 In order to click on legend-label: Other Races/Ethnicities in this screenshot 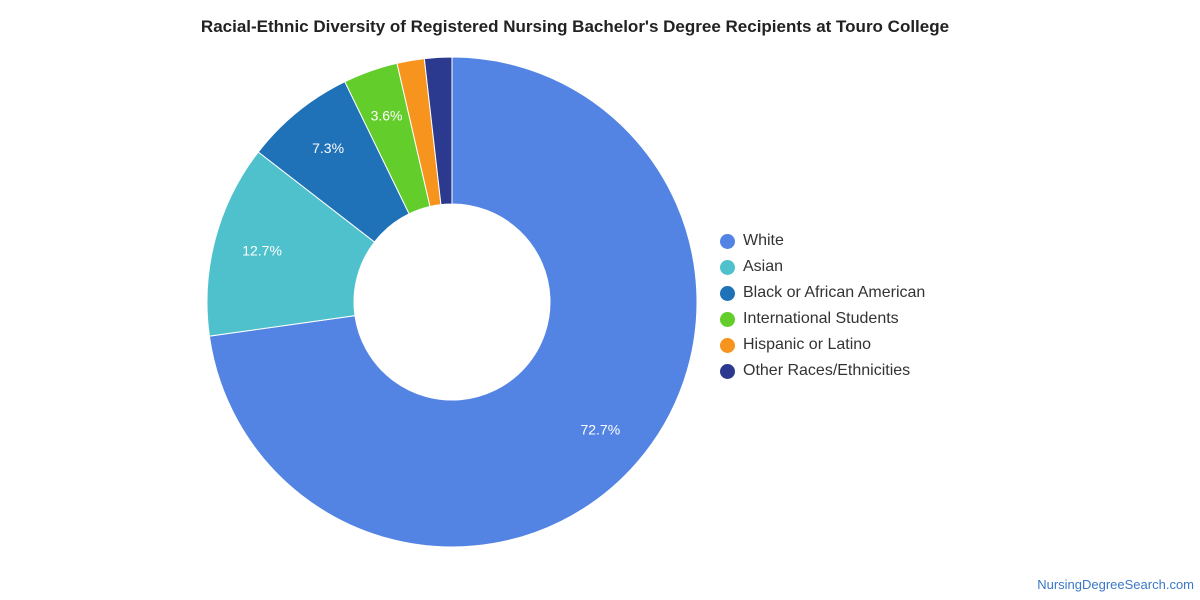, I will do `click(827, 370)`.